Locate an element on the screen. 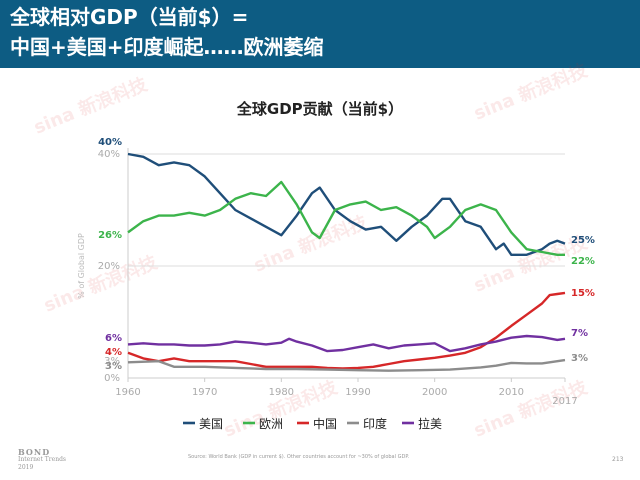 This screenshot has width=640, height=480. y-tick-label: 3% is located at coordinates (112, 361).